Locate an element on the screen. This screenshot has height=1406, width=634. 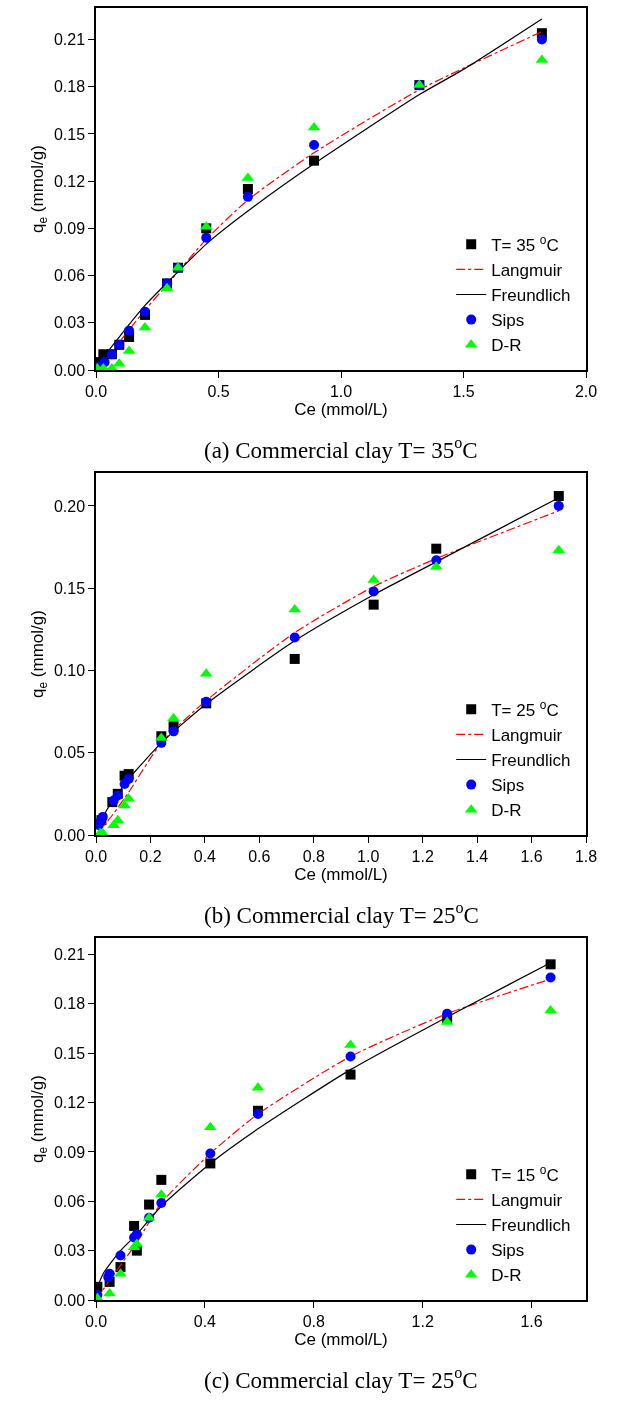
x-tick-label: 1.5 is located at coordinates (463, 391).